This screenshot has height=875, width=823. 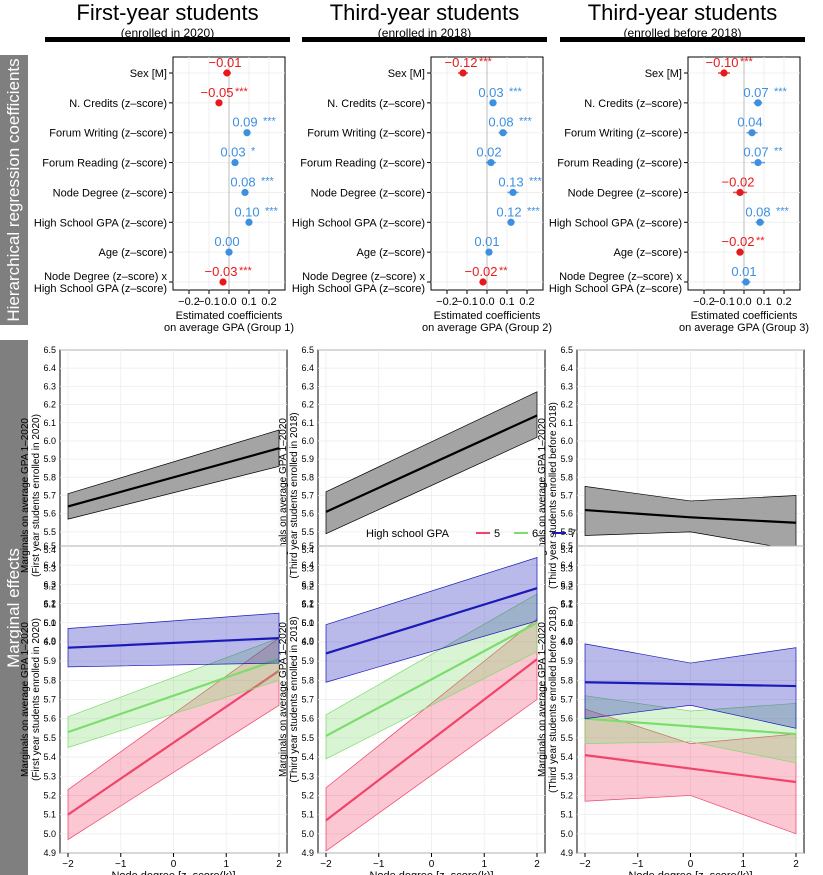 What do you see at coordinates (488, 152) in the screenshot?
I see `coef-value-label: 0.02` at bounding box center [488, 152].